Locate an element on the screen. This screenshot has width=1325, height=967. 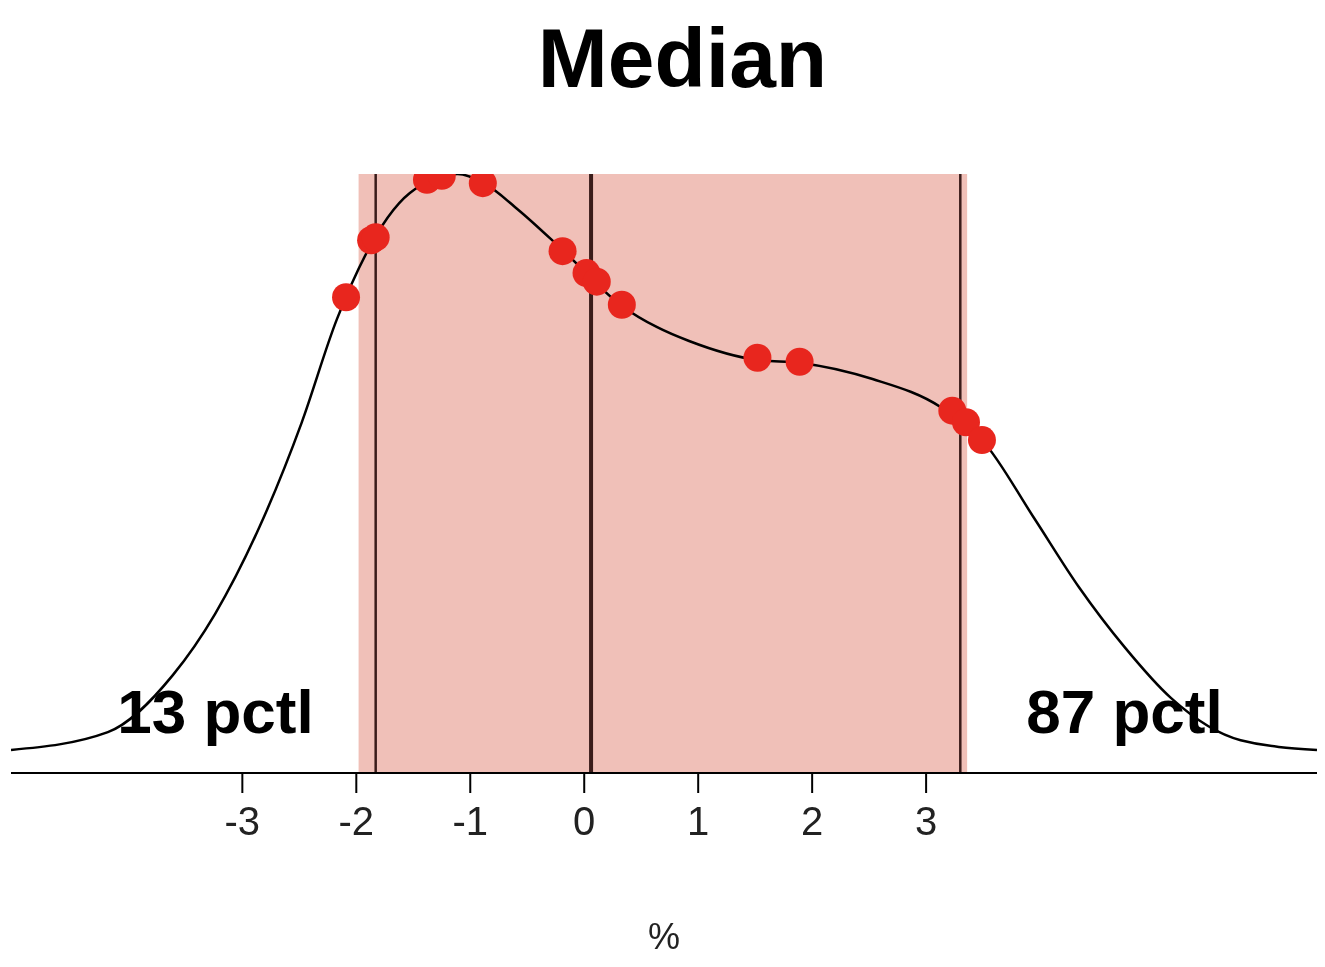
x-tick-label: 1 is located at coordinates (698, 821).